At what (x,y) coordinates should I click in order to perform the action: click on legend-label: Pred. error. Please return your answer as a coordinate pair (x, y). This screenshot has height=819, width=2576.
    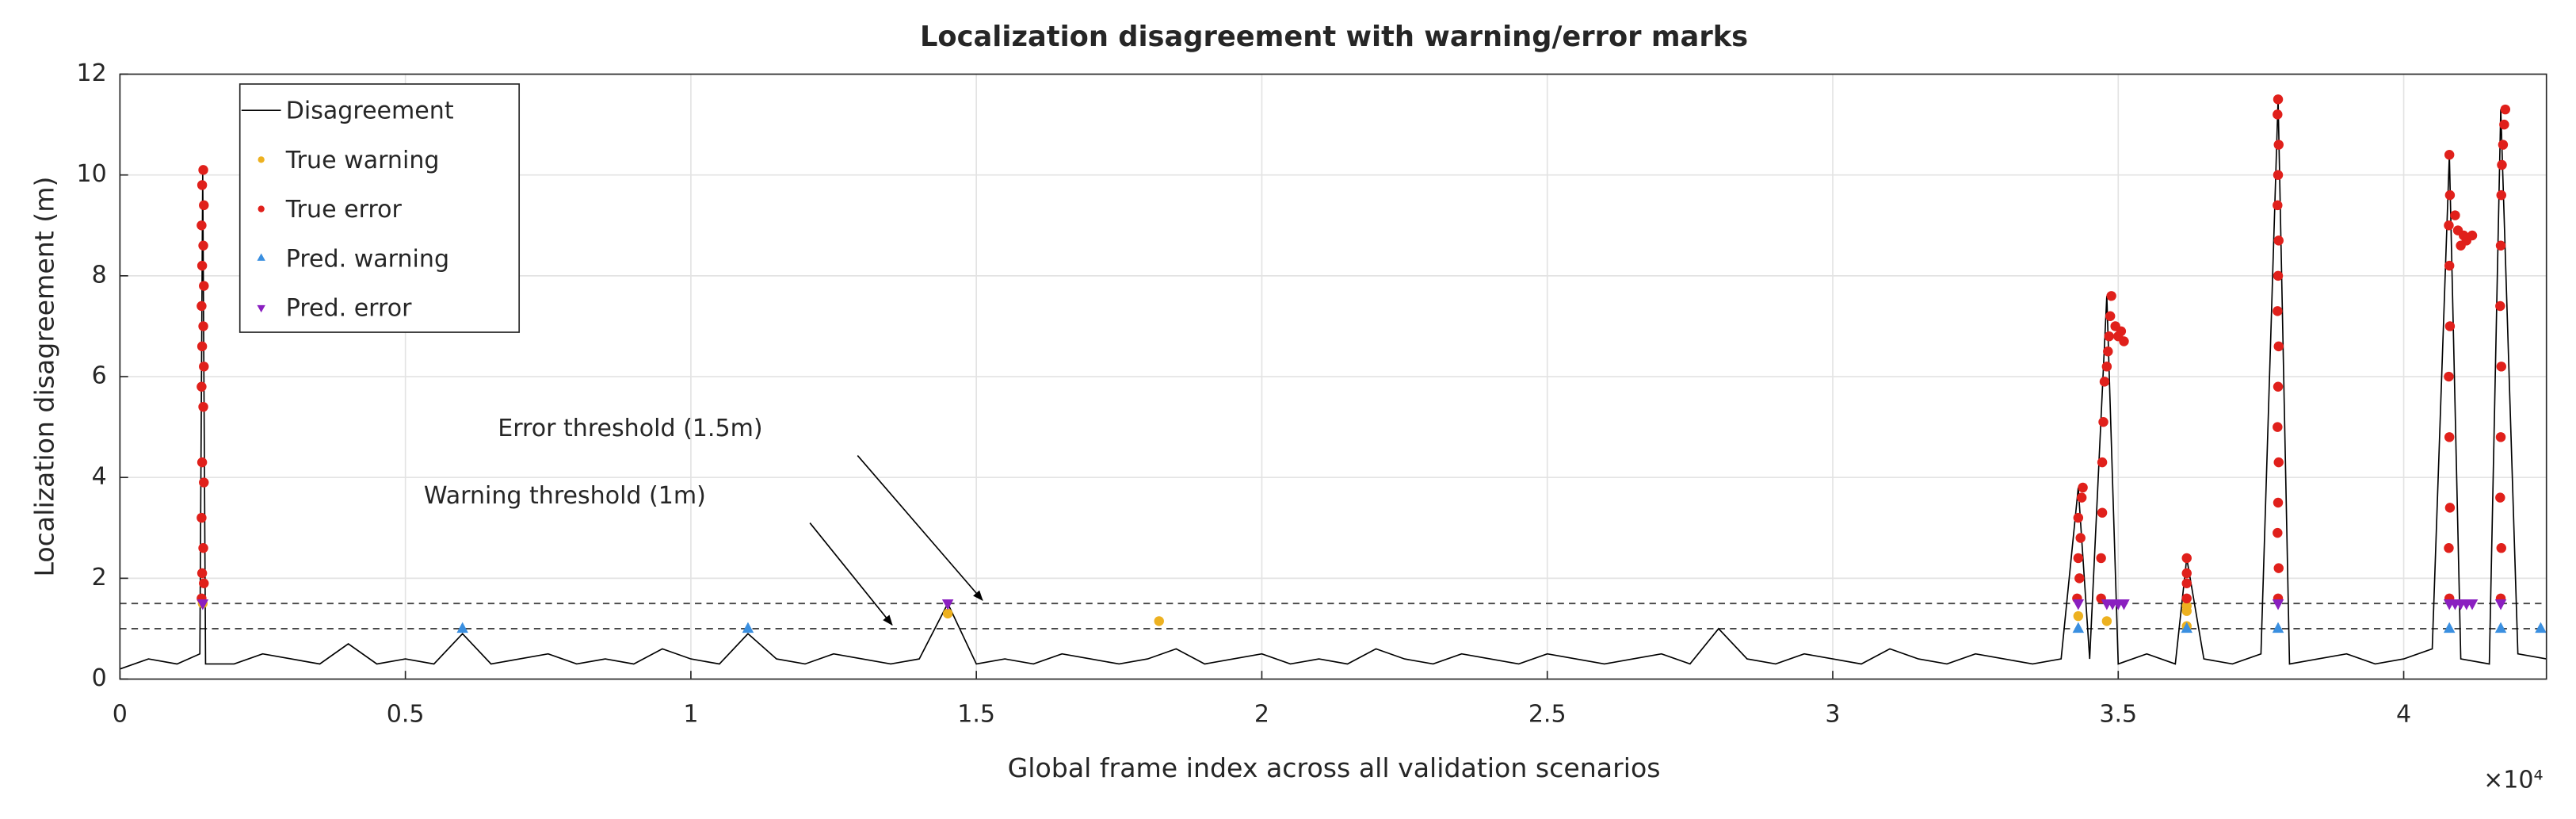
    Looking at the image, I should click on (349, 309).